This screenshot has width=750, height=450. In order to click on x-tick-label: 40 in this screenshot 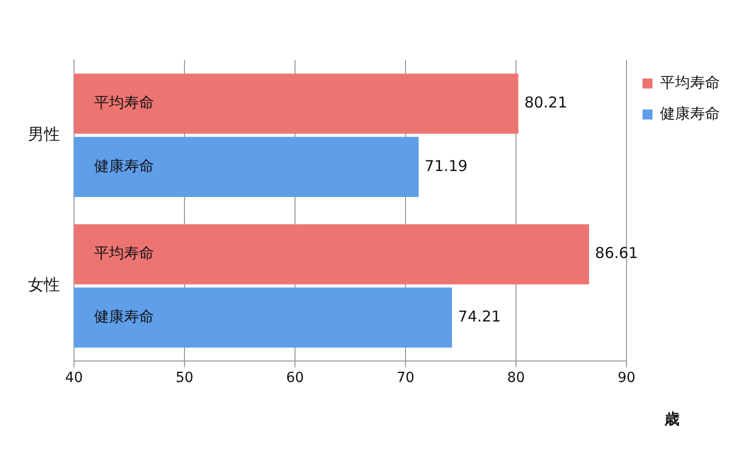, I will do `click(74, 378)`.